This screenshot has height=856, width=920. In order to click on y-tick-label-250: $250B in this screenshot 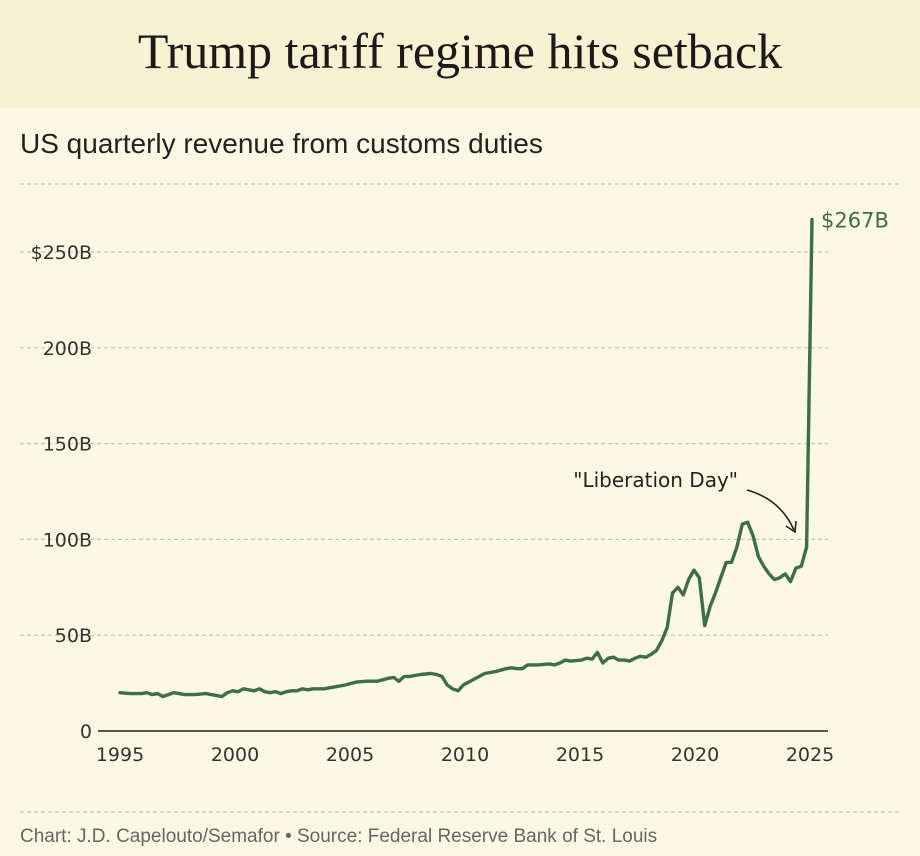, I will do `click(61, 253)`.